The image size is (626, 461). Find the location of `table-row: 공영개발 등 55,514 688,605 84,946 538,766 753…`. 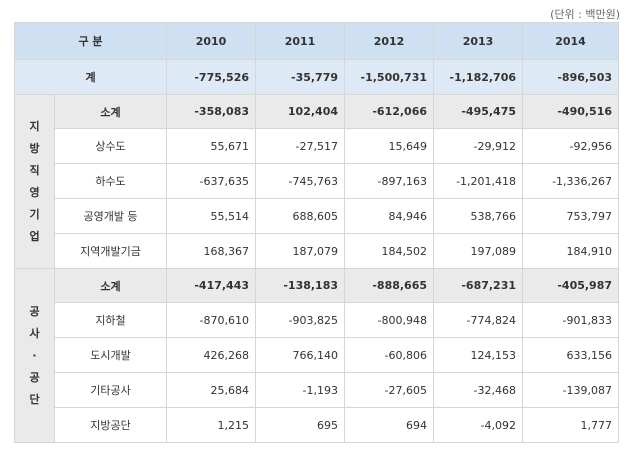

table-row: 공영개발 등 55,514 688,605 84,946 538,766 753… is located at coordinates (317, 216).